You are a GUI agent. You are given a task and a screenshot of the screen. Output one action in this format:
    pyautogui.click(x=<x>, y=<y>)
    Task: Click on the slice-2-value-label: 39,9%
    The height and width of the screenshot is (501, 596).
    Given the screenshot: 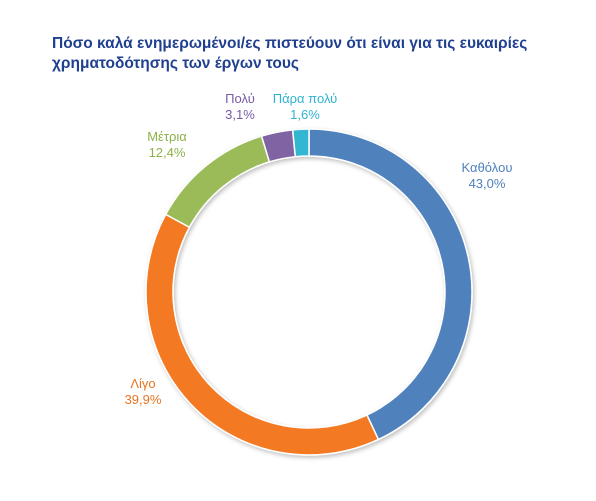 What is the action you would take?
    pyautogui.click(x=143, y=399)
    